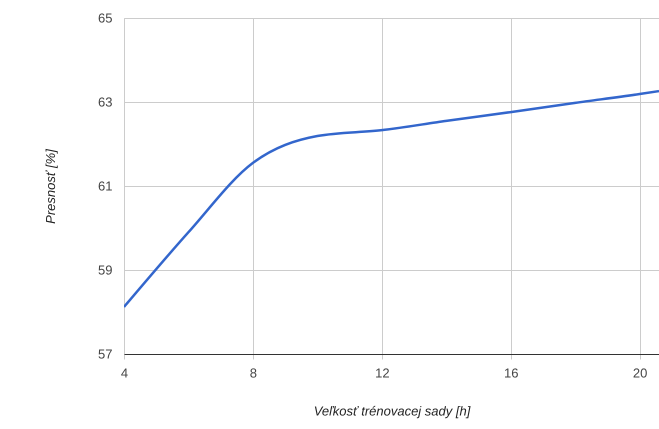 Image resolution: width=659 pixels, height=429 pixels. Describe the element at coordinates (105, 354) in the screenshot. I see `y-tick-label: 57` at that location.